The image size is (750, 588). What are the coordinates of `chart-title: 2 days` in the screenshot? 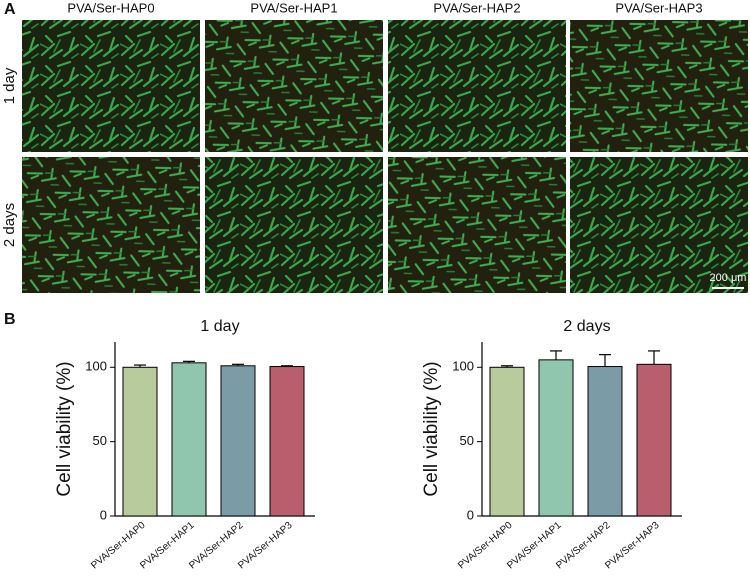 It's located at (586, 326).